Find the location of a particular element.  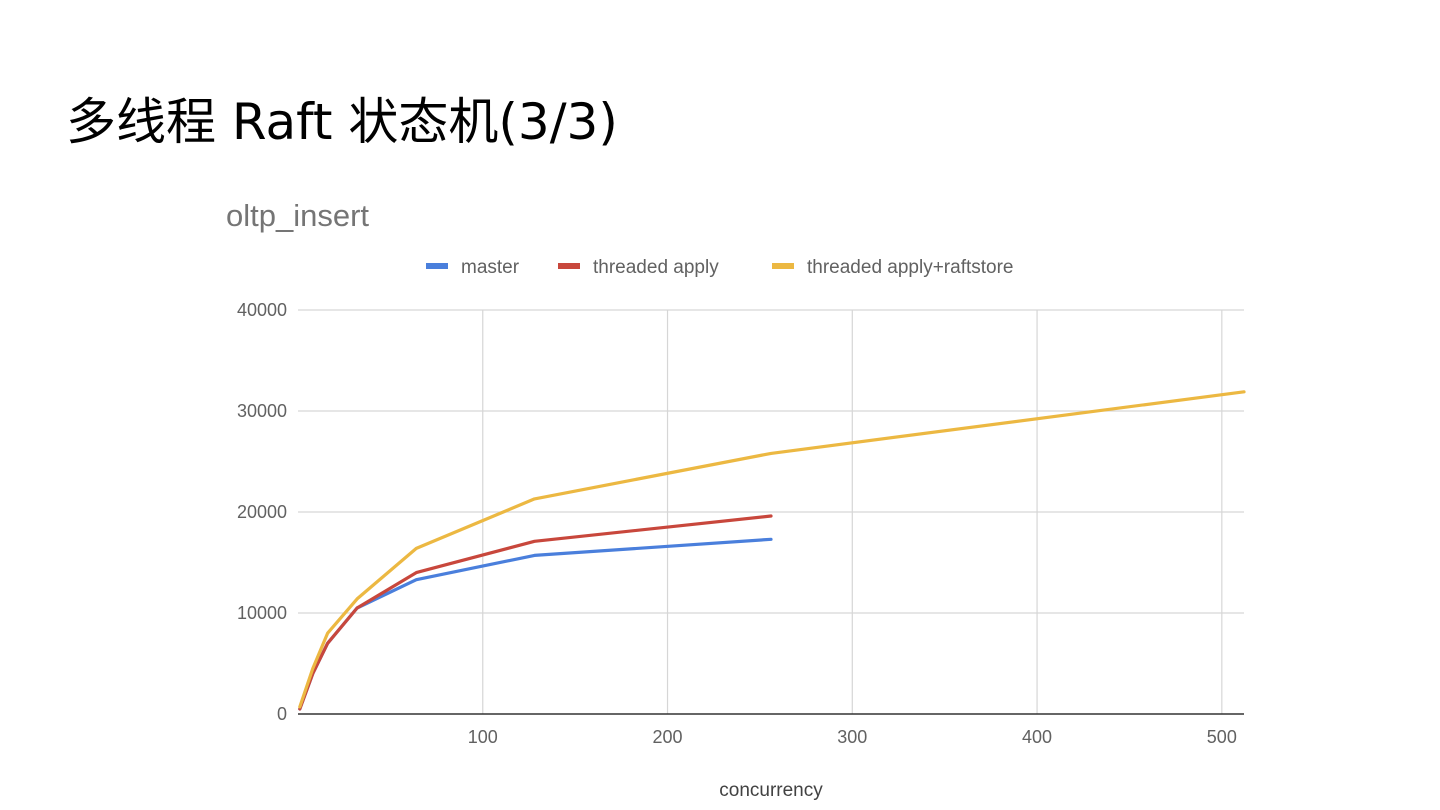

x-tick-label: 100 is located at coordinates (483, 737).